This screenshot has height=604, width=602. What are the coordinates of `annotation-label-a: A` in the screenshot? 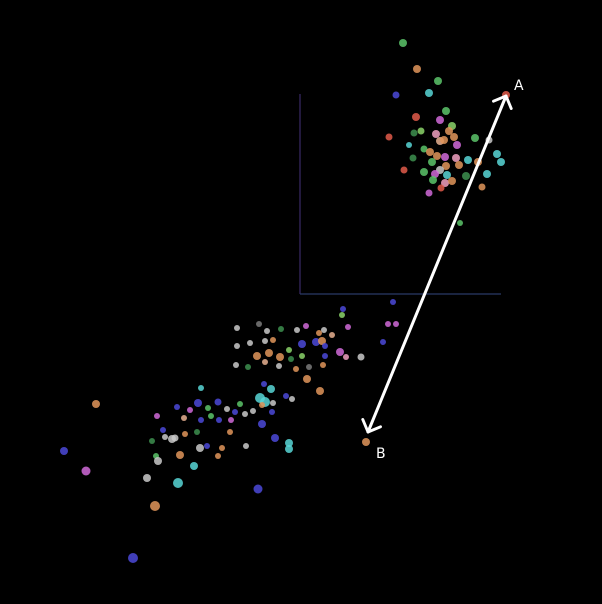 It's located at (519, 86).